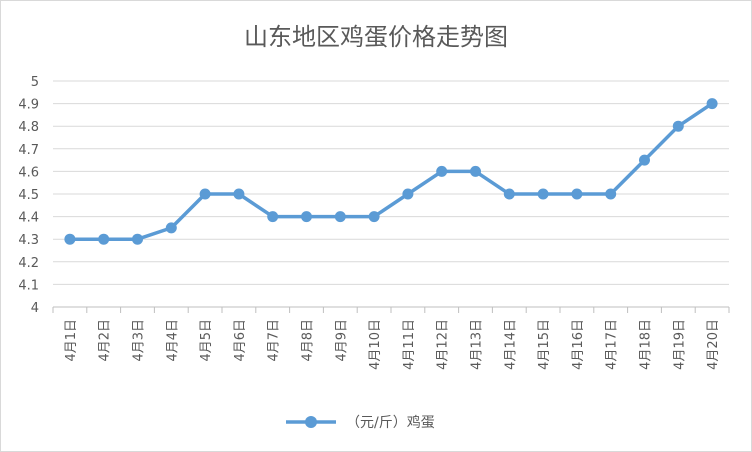  What do you see at coordinates (311, 422) in the screenshot?
I see `legend-marker` at bounding box center [311, 422].